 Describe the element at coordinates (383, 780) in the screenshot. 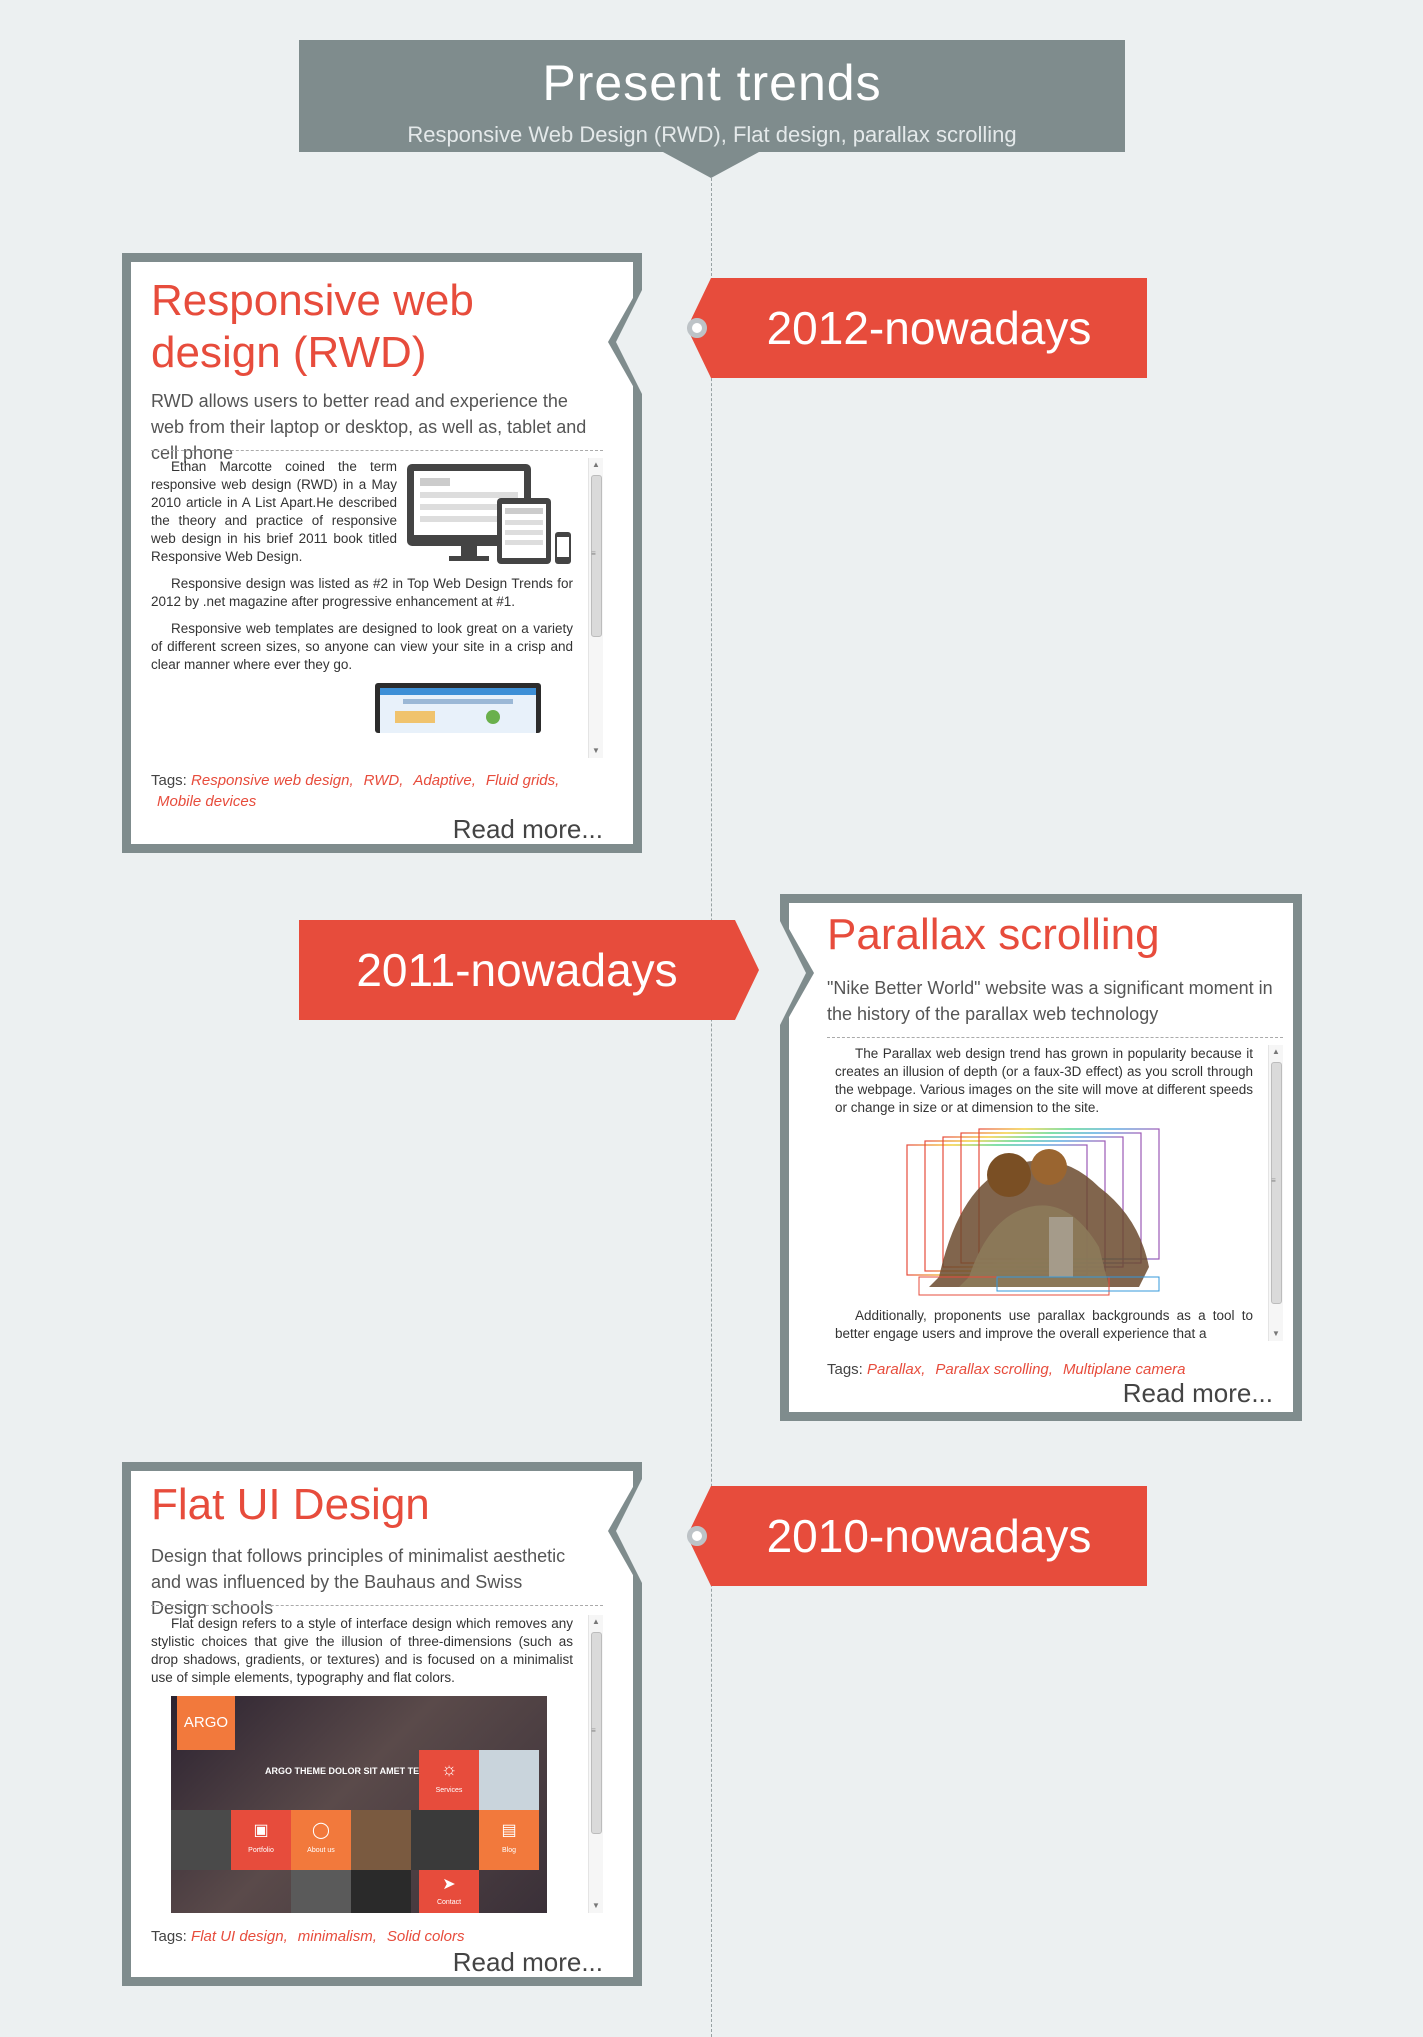

I see `tag-link: RWD,` at that location.